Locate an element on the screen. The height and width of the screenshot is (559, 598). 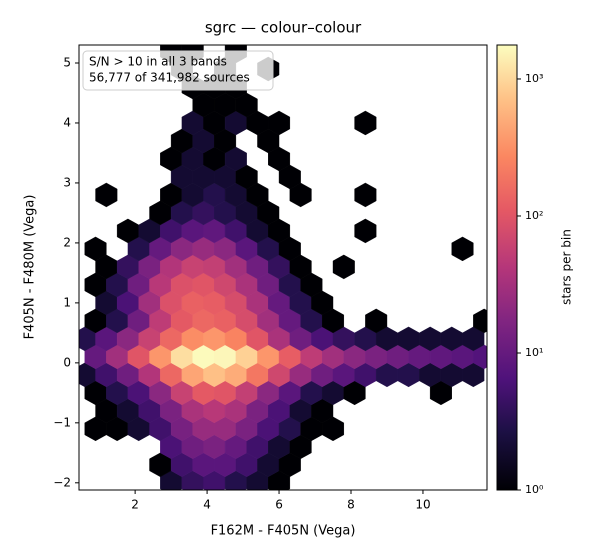
x-tick-label: 4 is located at coordinates (207, 505).